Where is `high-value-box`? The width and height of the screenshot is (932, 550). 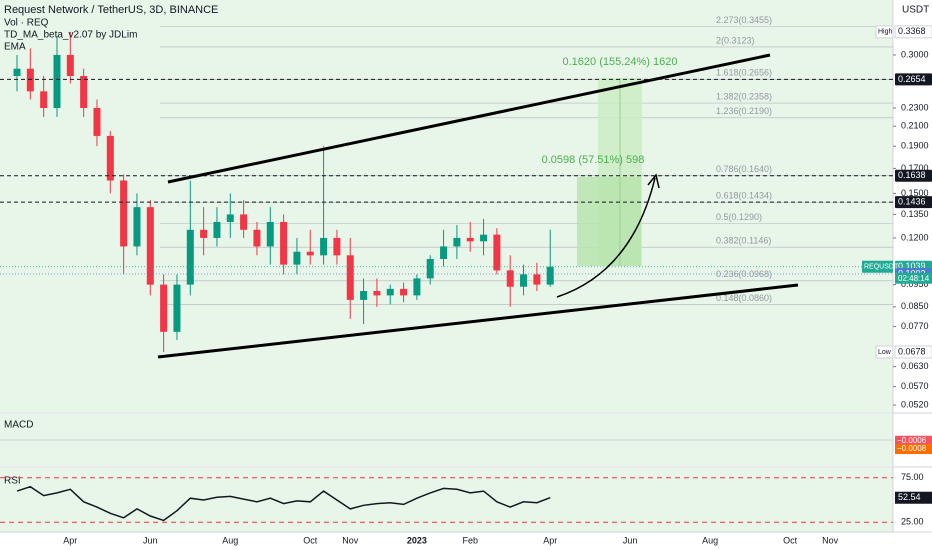
high-value-box is located at coordinates (913, 32).